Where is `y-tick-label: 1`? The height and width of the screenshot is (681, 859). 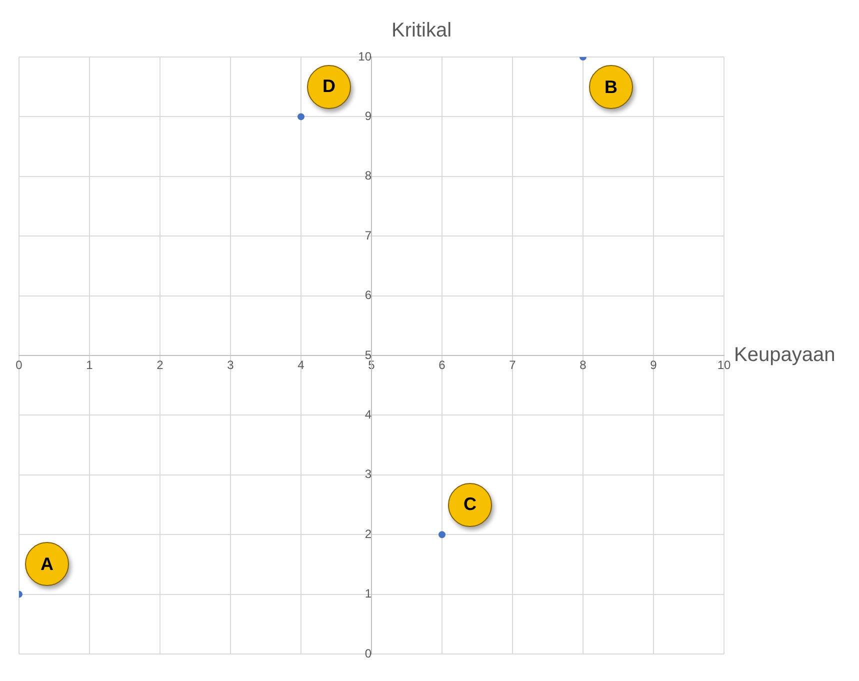 y-tick-label: 1 is located at coordinates (368, 593).